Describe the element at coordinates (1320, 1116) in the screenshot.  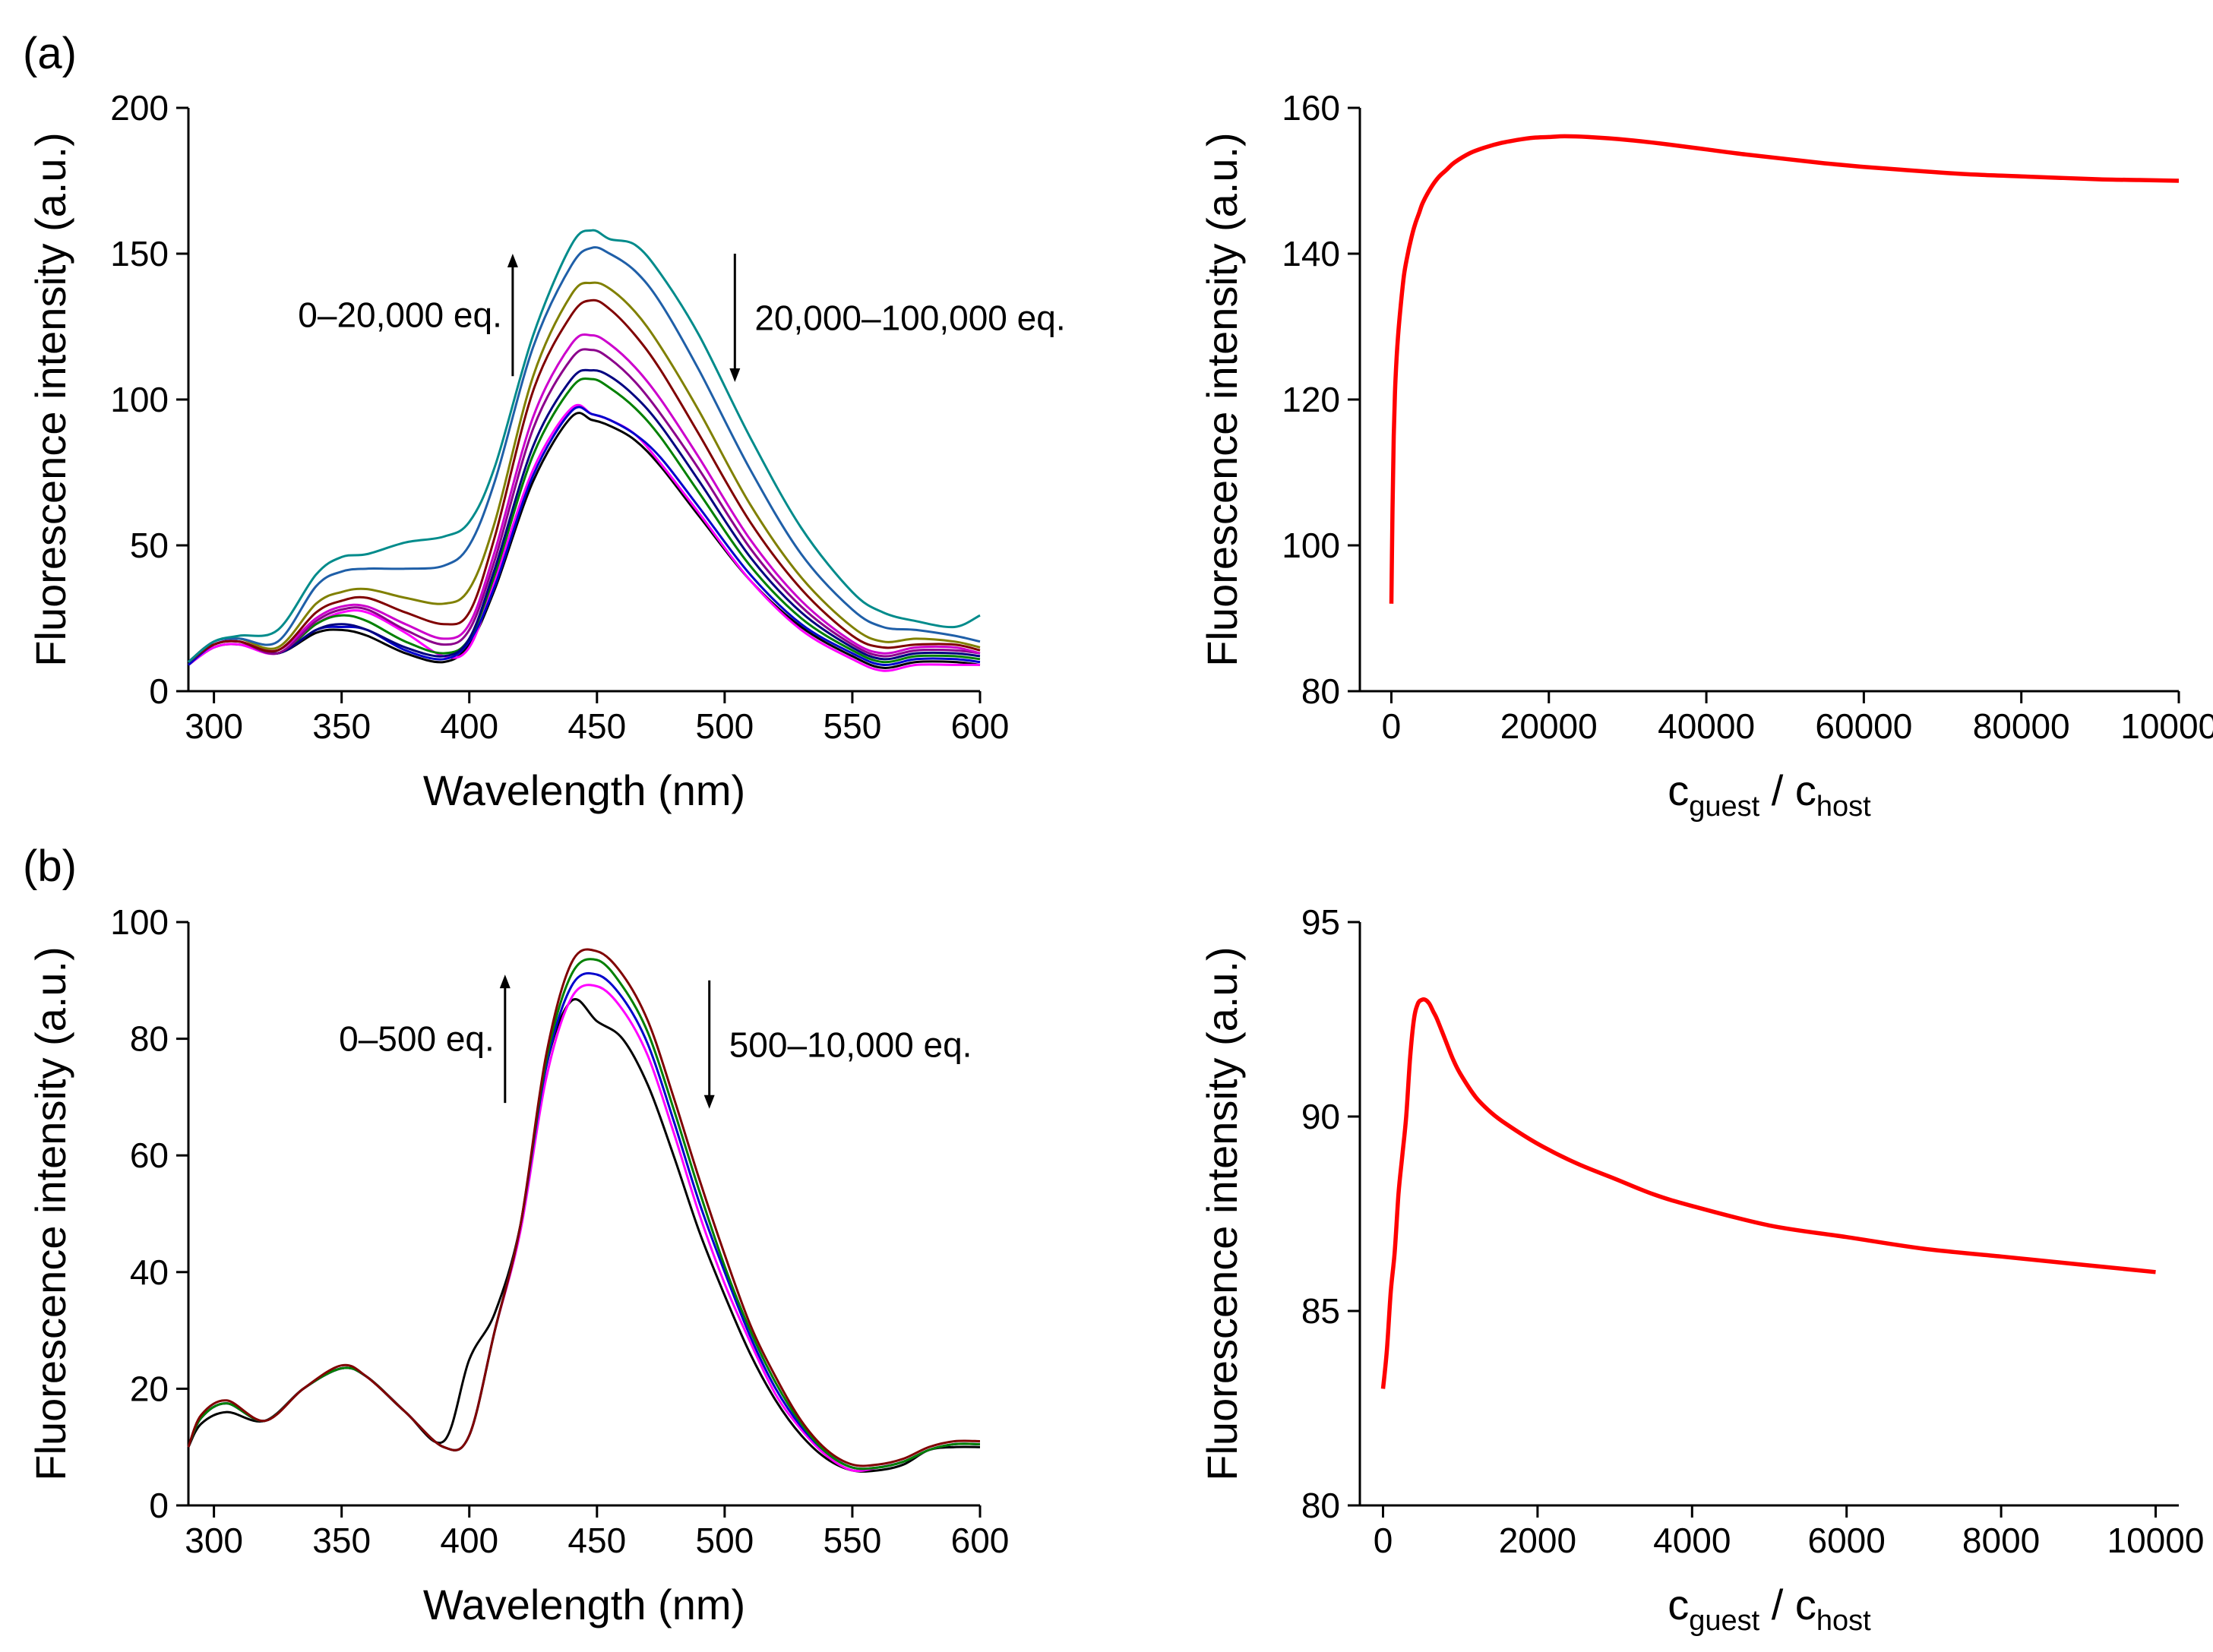
I see `y-tick-label: 90` at that location.